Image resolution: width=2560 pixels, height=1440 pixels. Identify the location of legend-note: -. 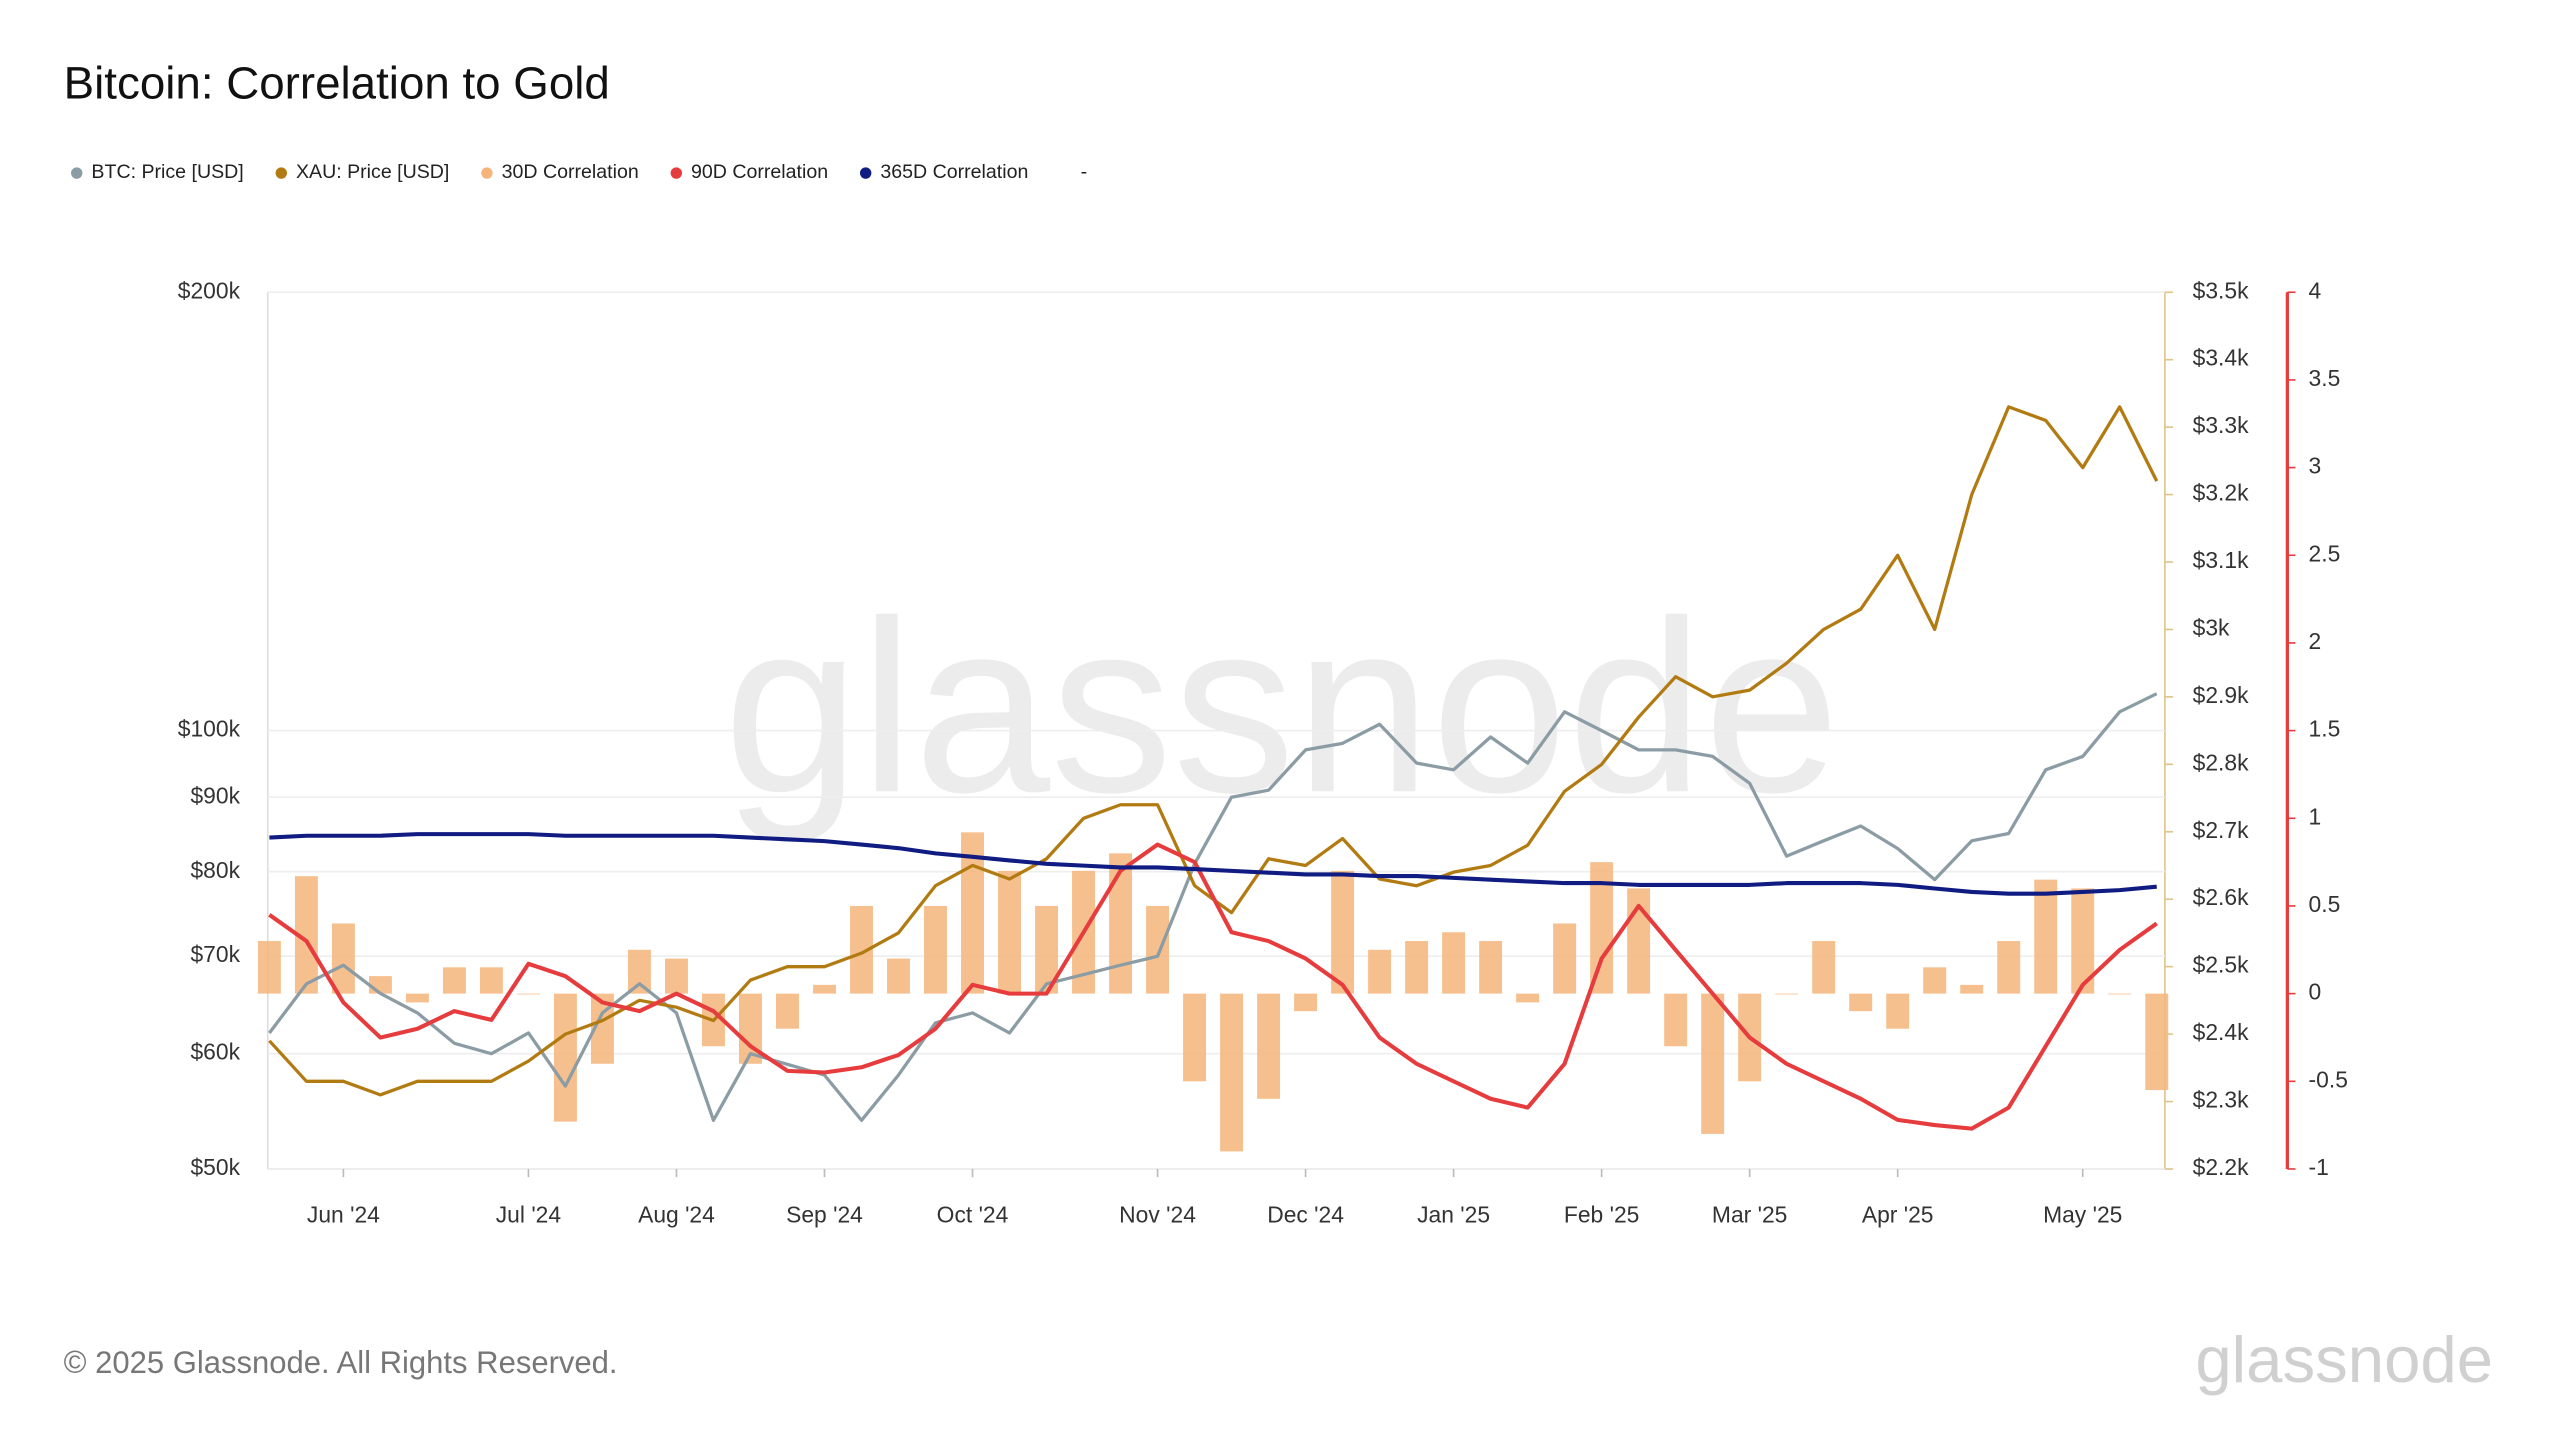
(1084, 172).